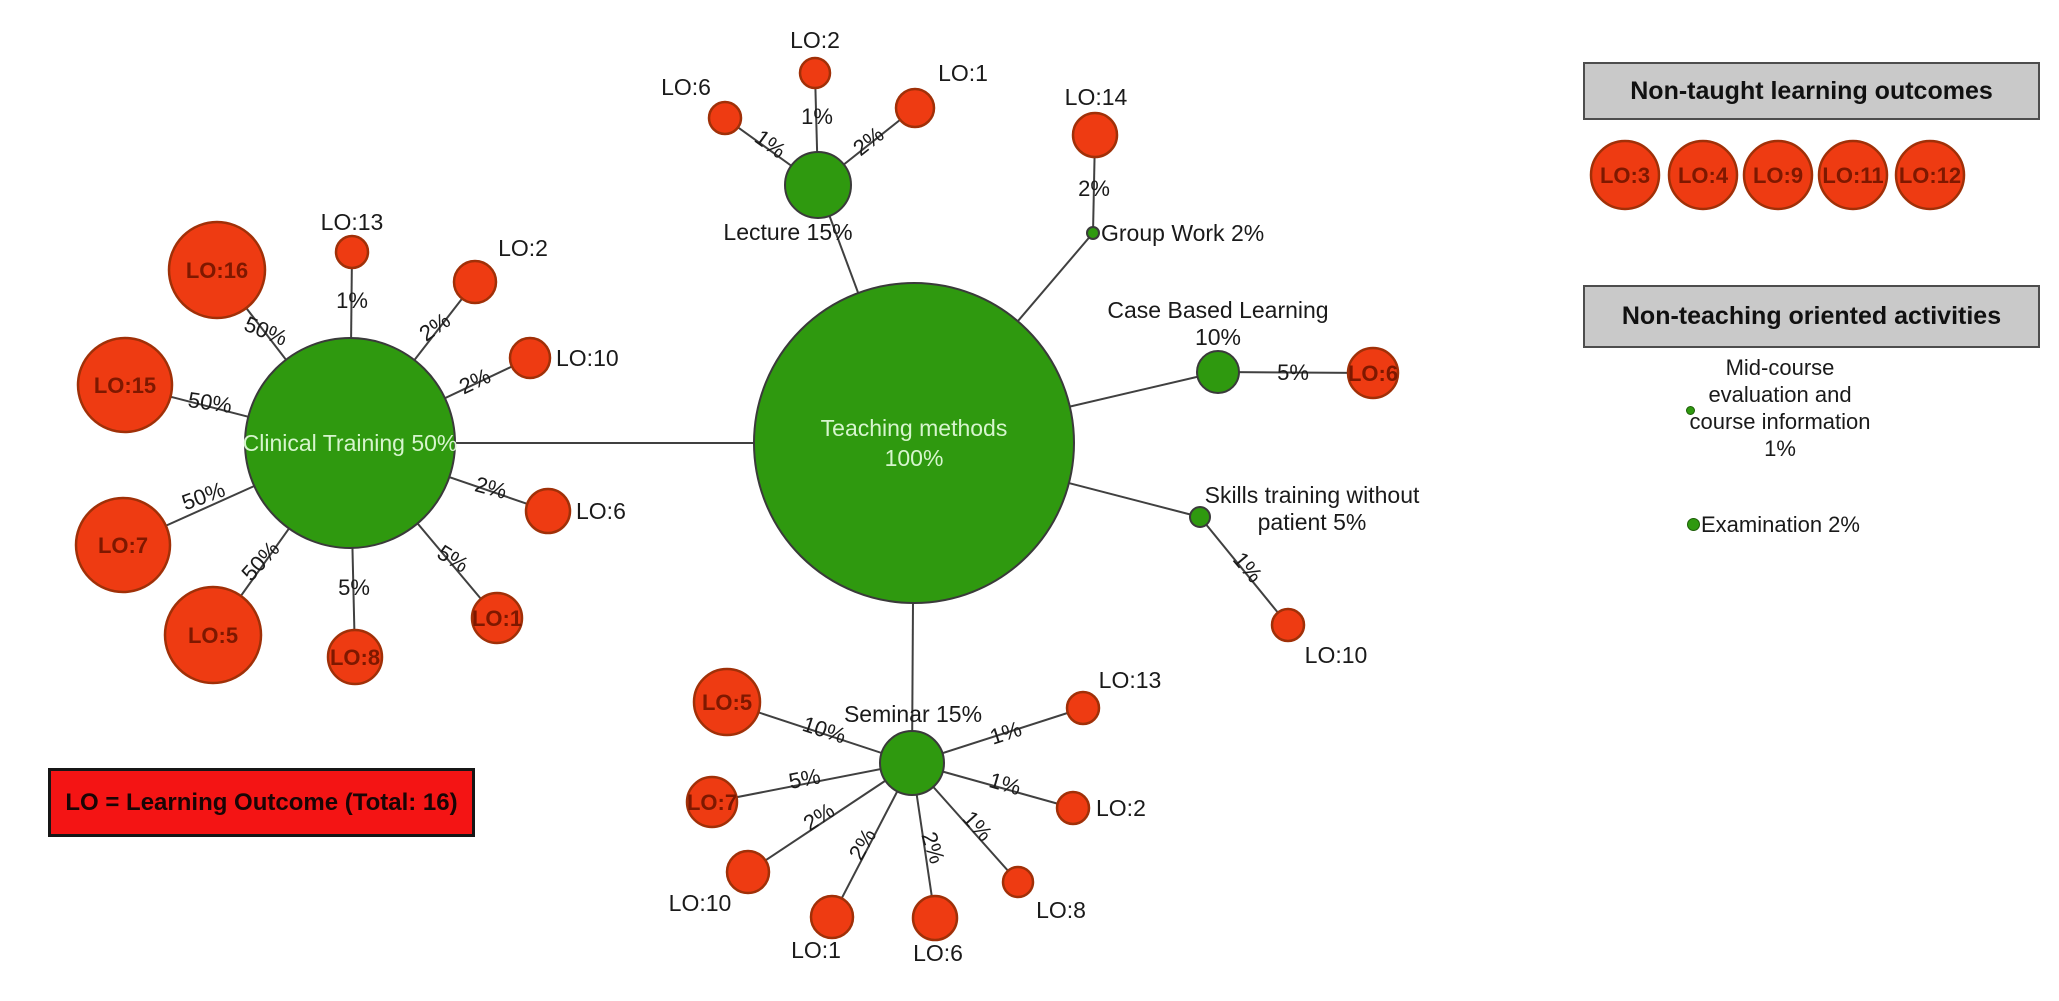 The width and height of the screenshot is (2059, 1001). I want to click on node-l_lo1, so click(915, 108).